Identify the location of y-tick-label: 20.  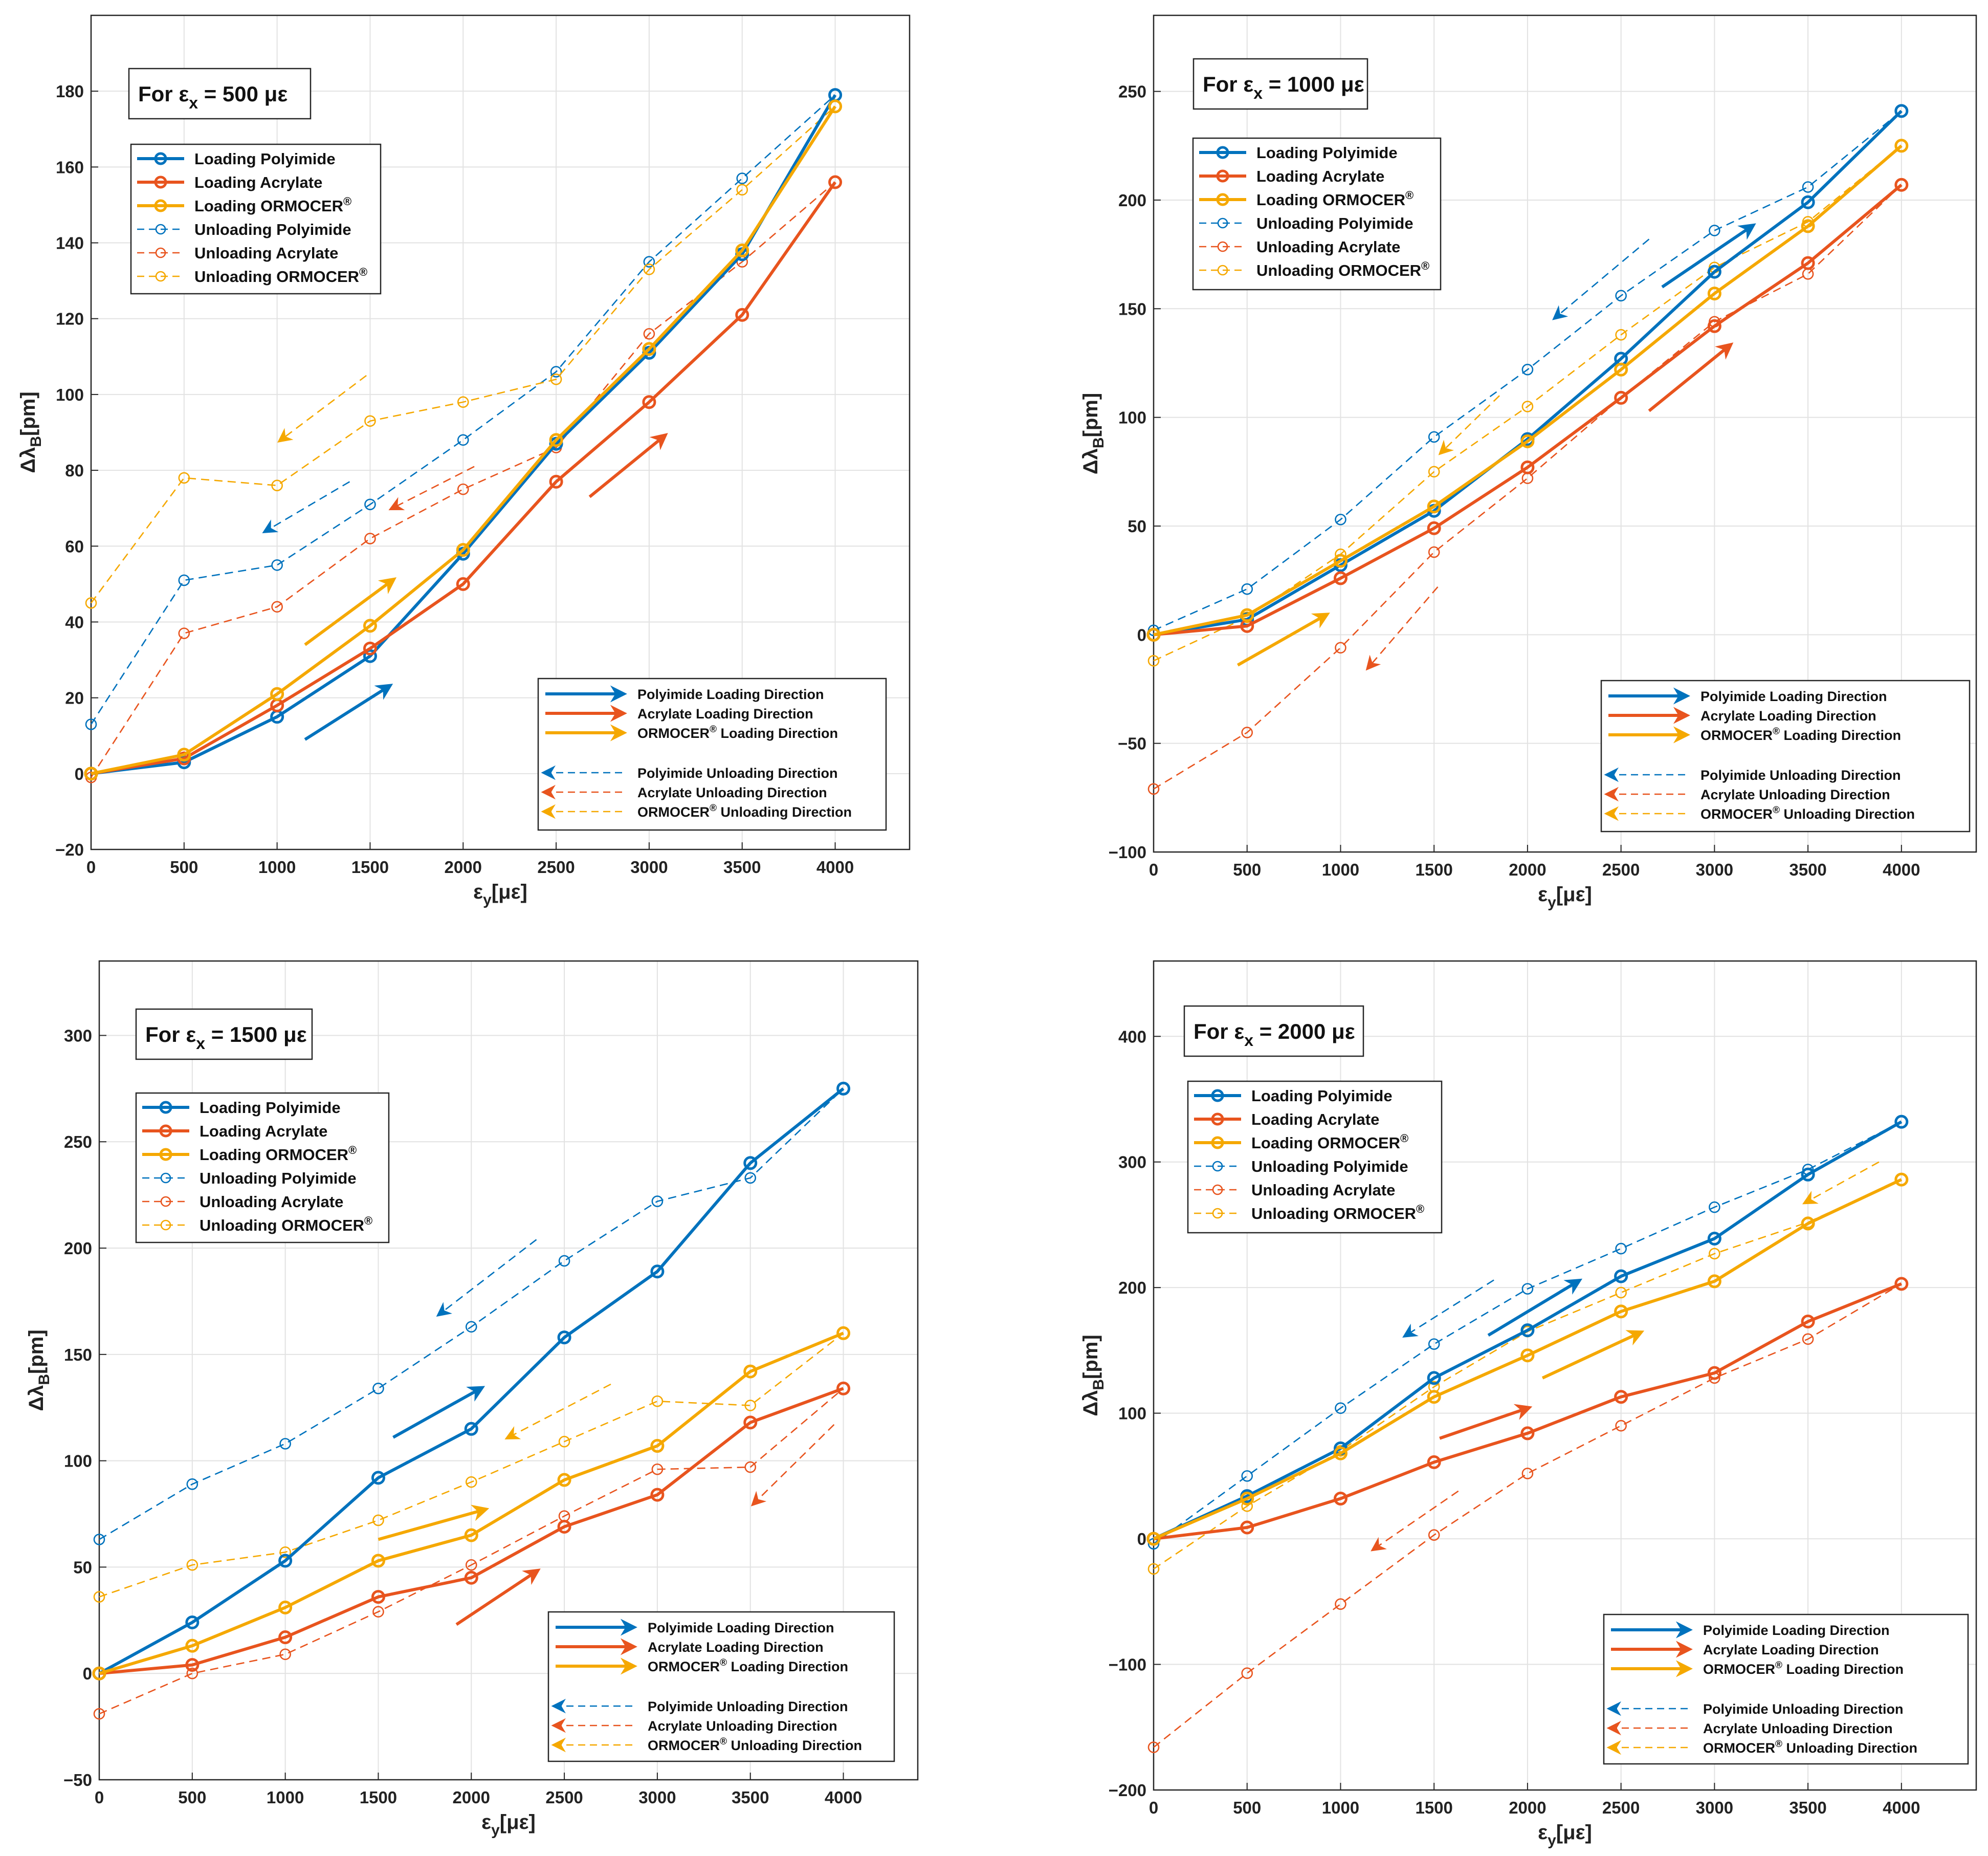
(74, 699).